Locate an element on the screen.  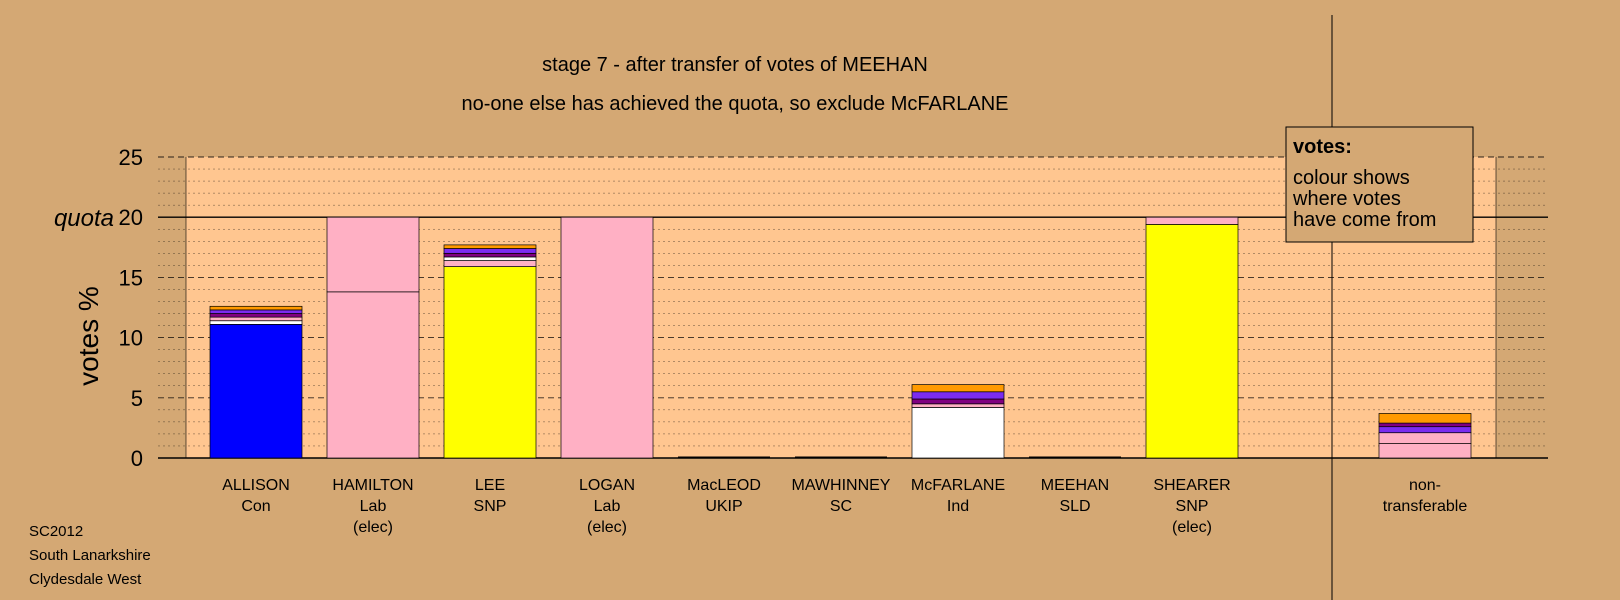
legend-box is located at coordinates (1379, 184).